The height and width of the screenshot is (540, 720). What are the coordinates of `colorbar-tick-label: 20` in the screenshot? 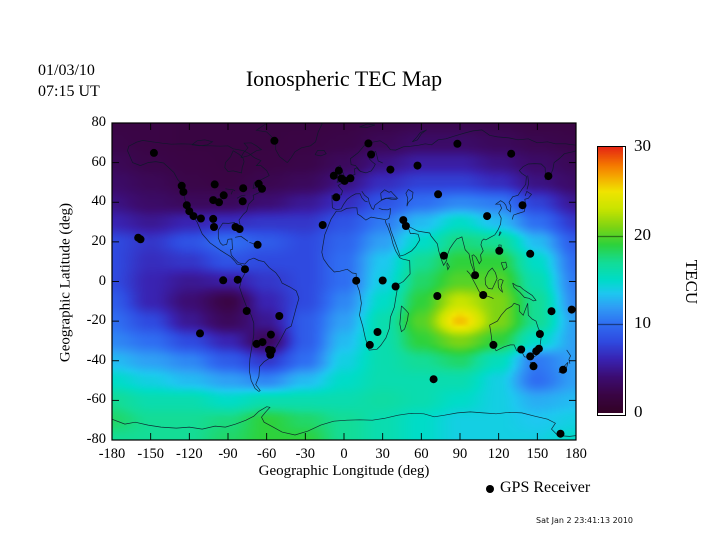 It's located at (642, 234).